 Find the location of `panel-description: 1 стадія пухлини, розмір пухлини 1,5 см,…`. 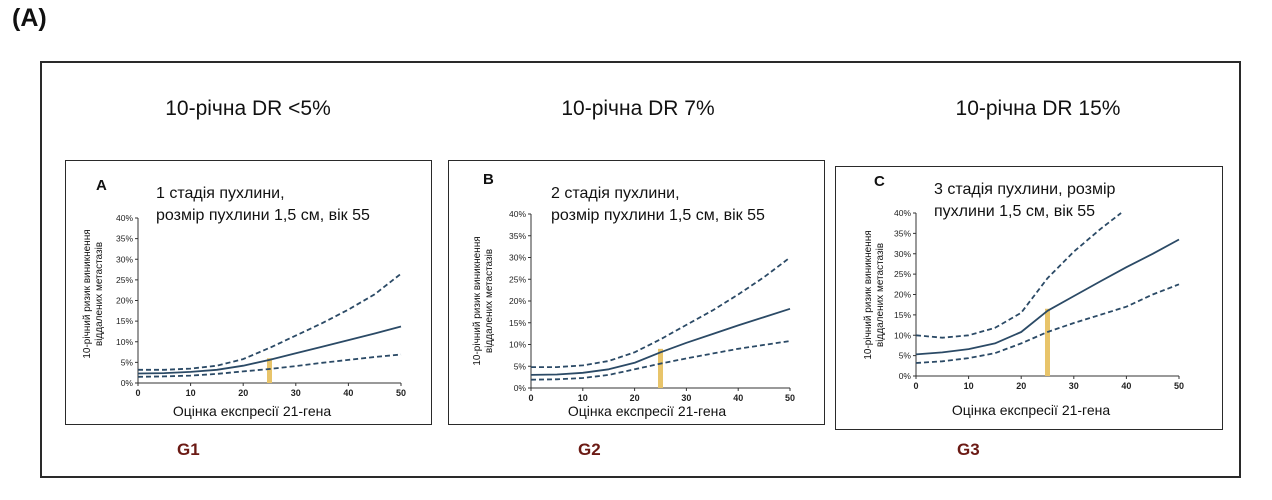

panel-description: 1 стадія пухлини, розмір пухлини 1,5 см,… is located at coordinates (263, 204).